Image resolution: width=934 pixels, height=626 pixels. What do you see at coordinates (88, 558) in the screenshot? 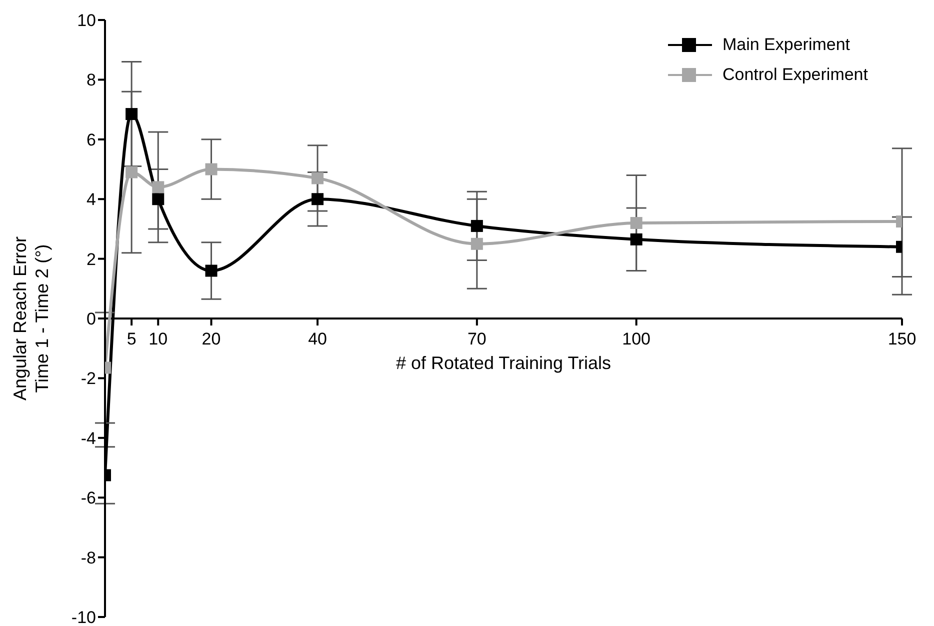
I see `y-tick-label: -8` at bounding box center [88, 558].